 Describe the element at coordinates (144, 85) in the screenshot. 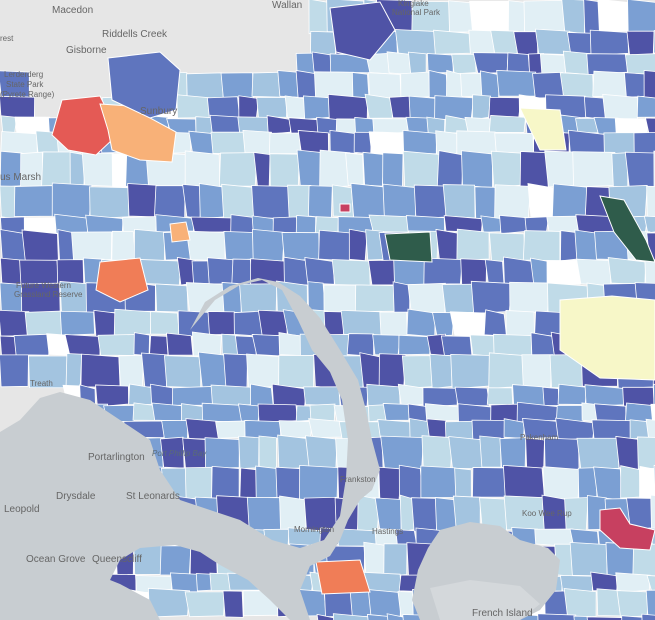

I see `region-blue-north` at that location.